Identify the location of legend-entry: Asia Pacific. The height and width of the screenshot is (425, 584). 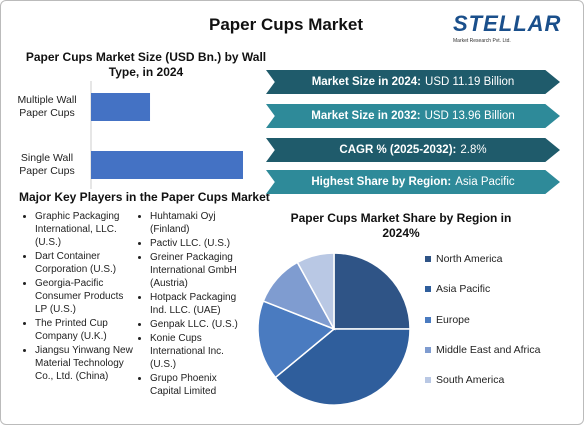
(457, 289).